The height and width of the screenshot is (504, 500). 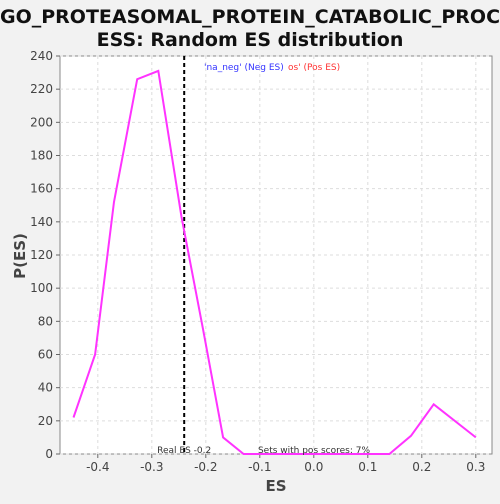 What do you see at coordinates (151, 467) in the screenshot?
I see `x-tick-label: -0.3` at bounding box center [151, 467].